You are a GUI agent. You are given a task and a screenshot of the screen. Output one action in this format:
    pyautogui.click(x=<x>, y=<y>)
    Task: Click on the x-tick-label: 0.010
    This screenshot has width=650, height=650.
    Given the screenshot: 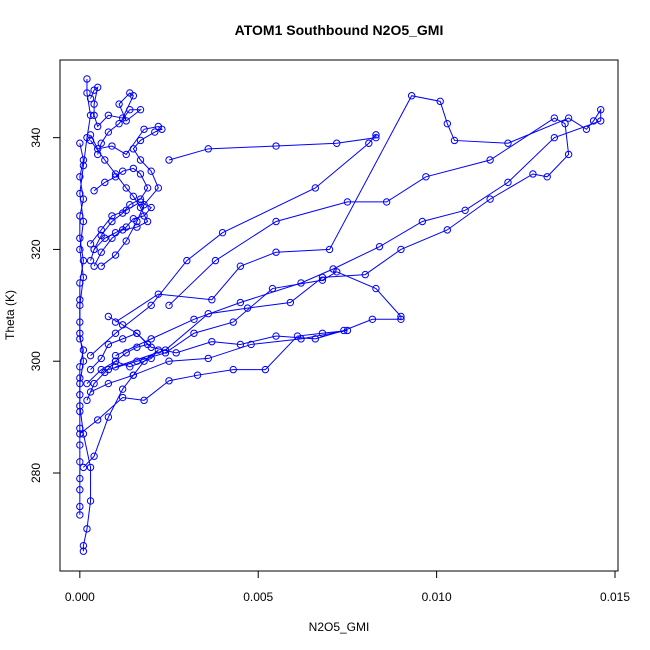 What is the action you would take?
    pyautogui.click(x=437, y=597)
    